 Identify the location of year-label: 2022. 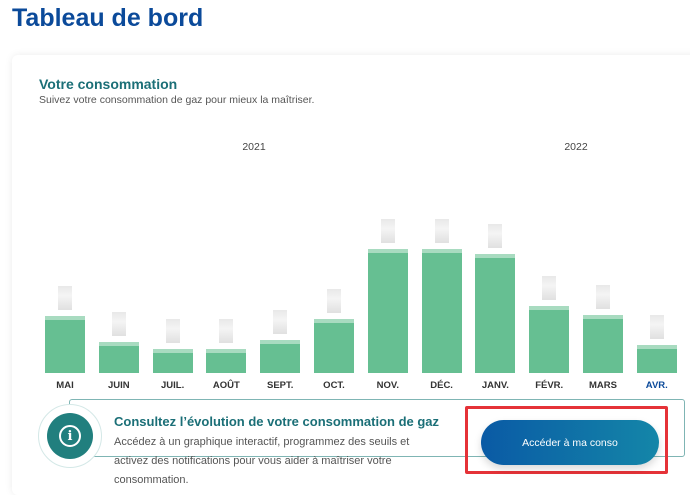
(576, 147).